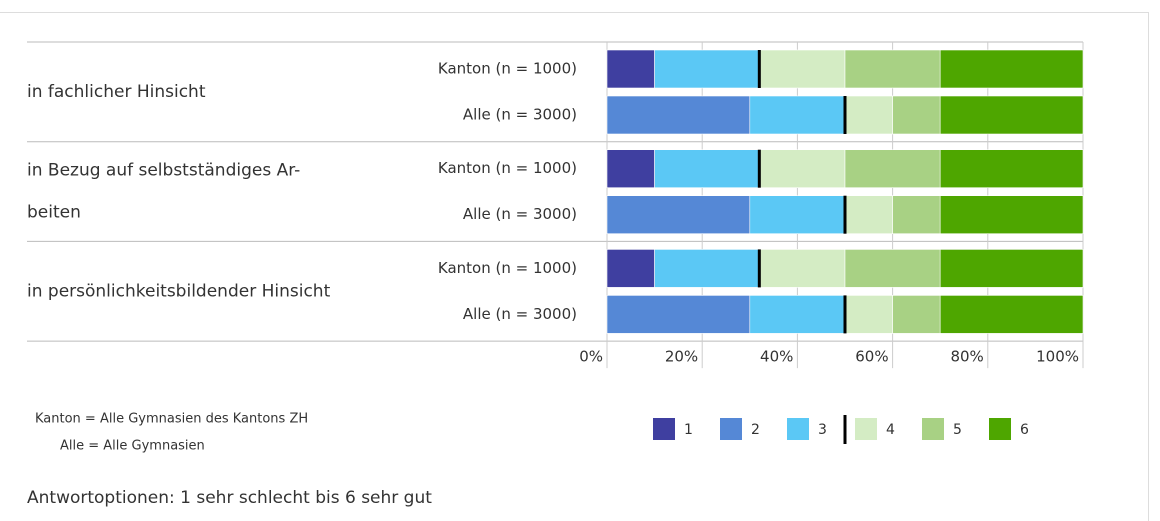 The image size is (1160, 521). What do you see at coordinates (179, 291) in the screenshot?
I see `group-label: in persönlichkeitsbildender Hinsicht` at bounding box center [179, 291].